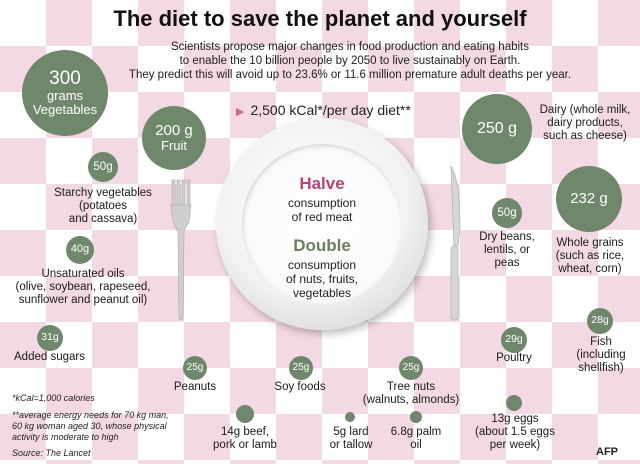 This screenshot has width=640, height=464. I want to click on beans-line: lentils, or, so click(507, 250).